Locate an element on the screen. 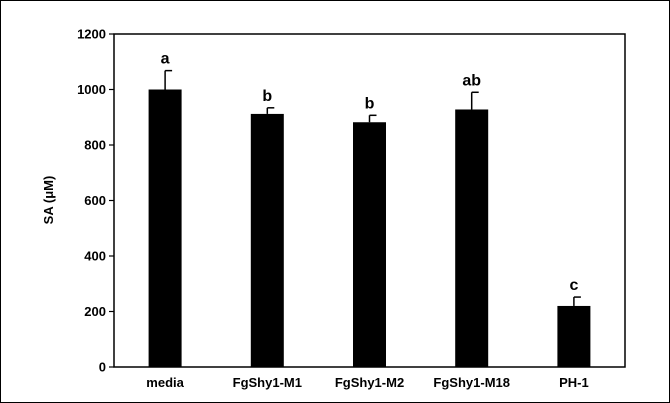 This screenshot has height=403, width=670. significance-label: ab is located at coordinates (471, 80).